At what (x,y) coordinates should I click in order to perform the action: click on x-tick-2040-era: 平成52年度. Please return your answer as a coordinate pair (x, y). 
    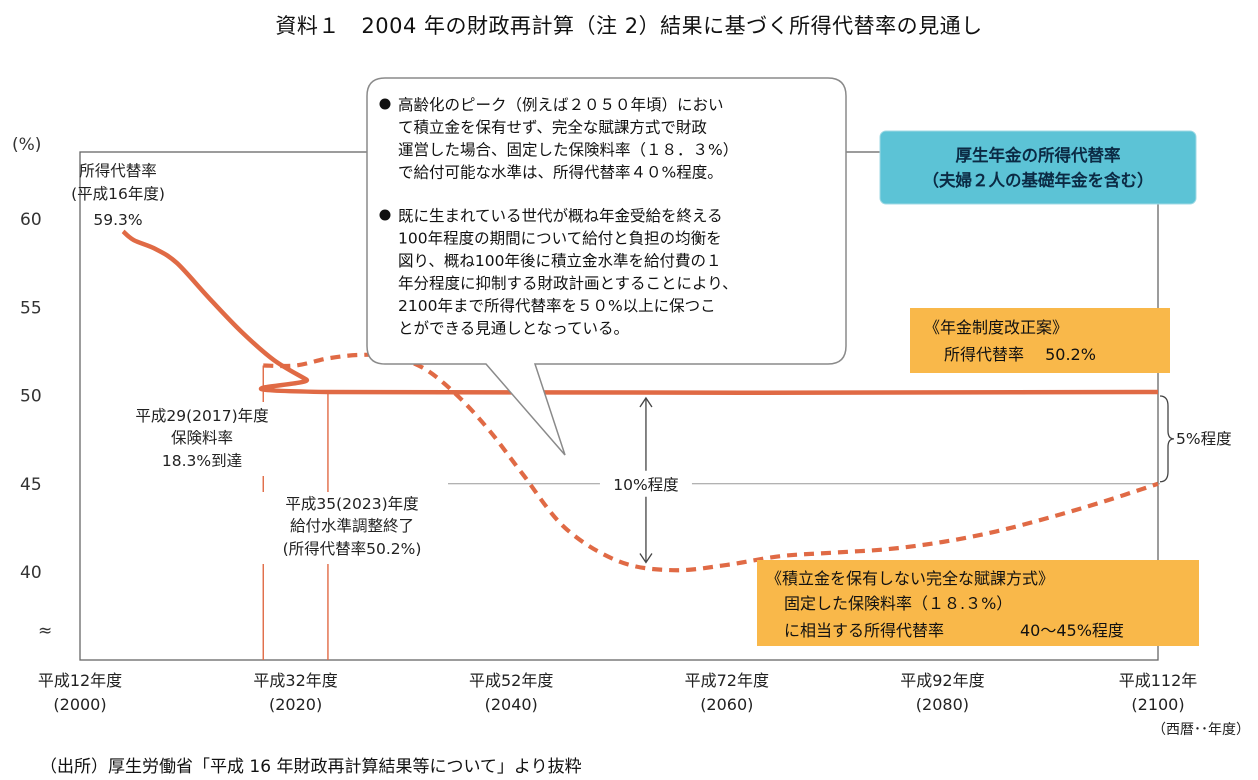
    Looking at the image, I should click on (511, 680).